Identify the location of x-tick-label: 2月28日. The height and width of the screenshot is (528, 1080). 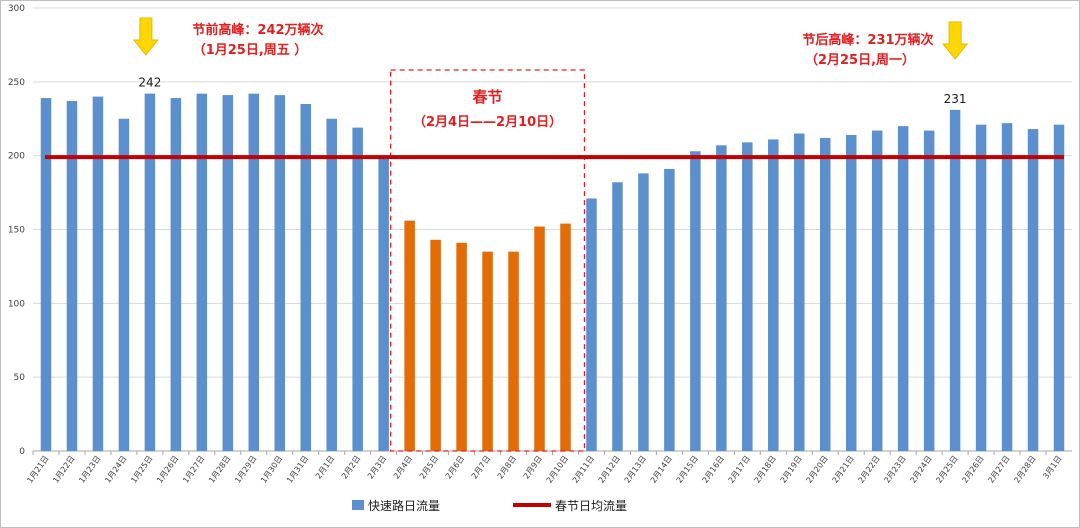
(1024, 469).